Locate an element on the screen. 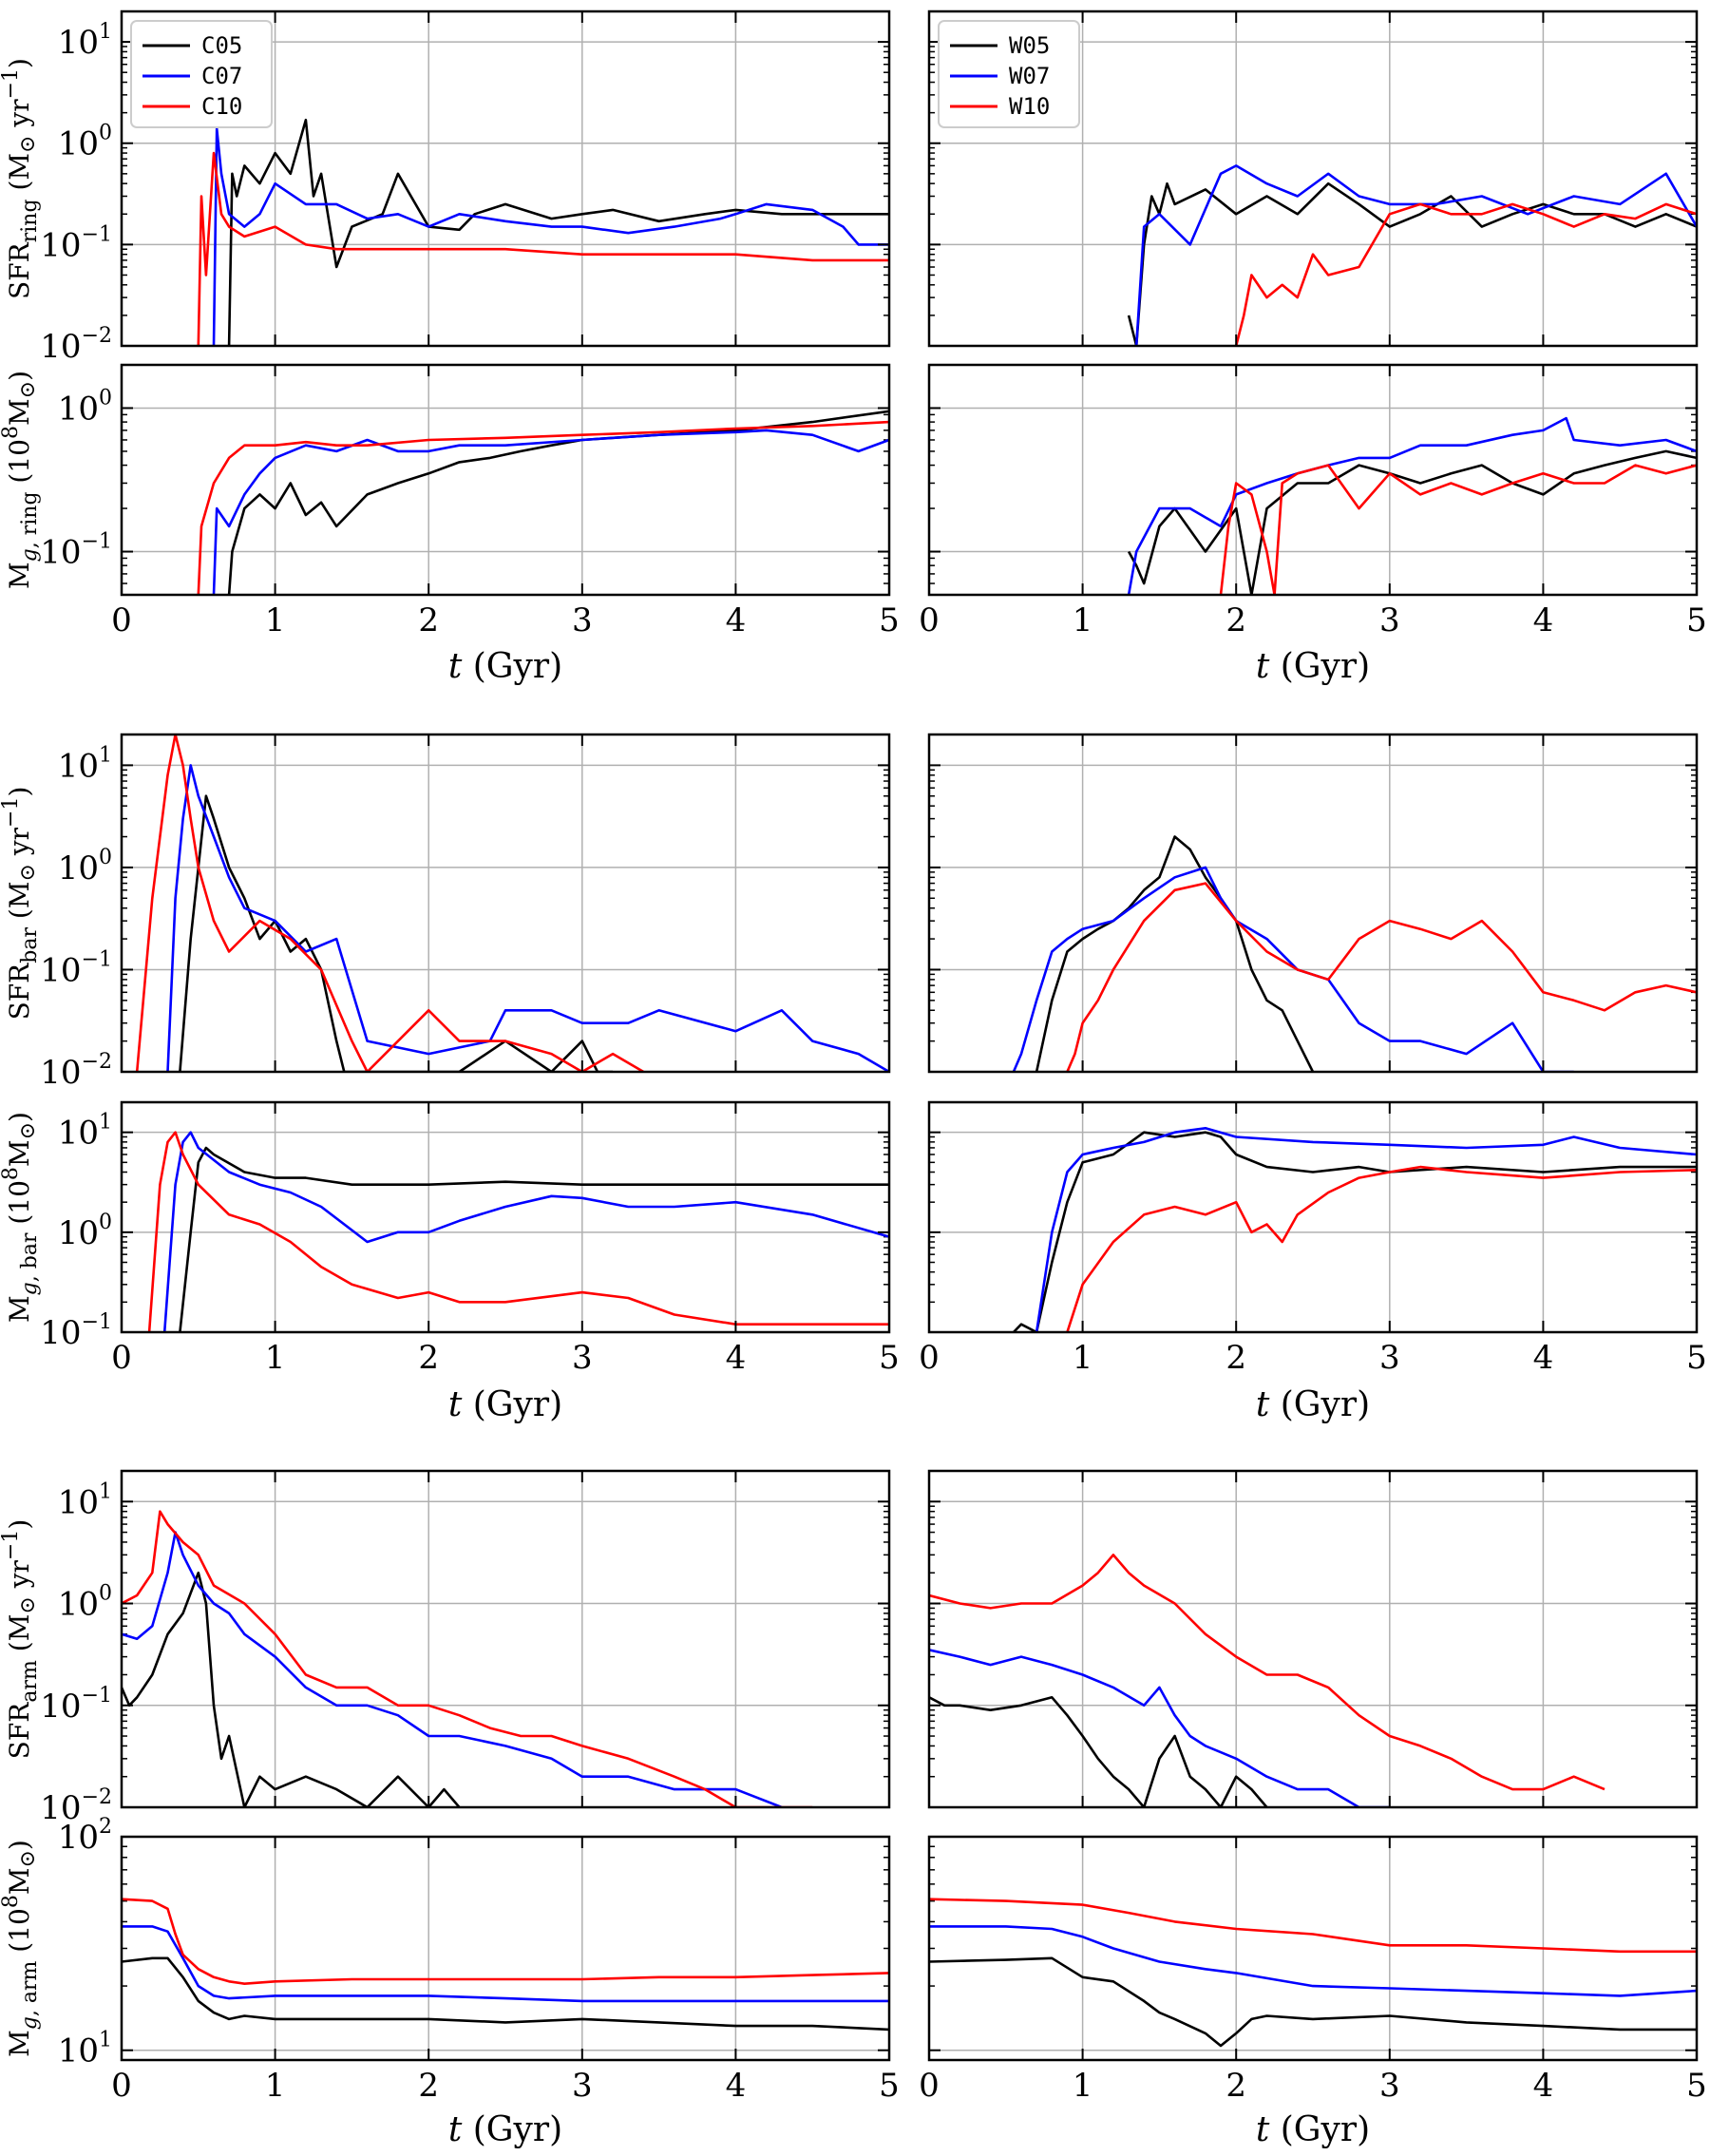  panel-bar-sfr-warm is located at coordinates (1313, 904).